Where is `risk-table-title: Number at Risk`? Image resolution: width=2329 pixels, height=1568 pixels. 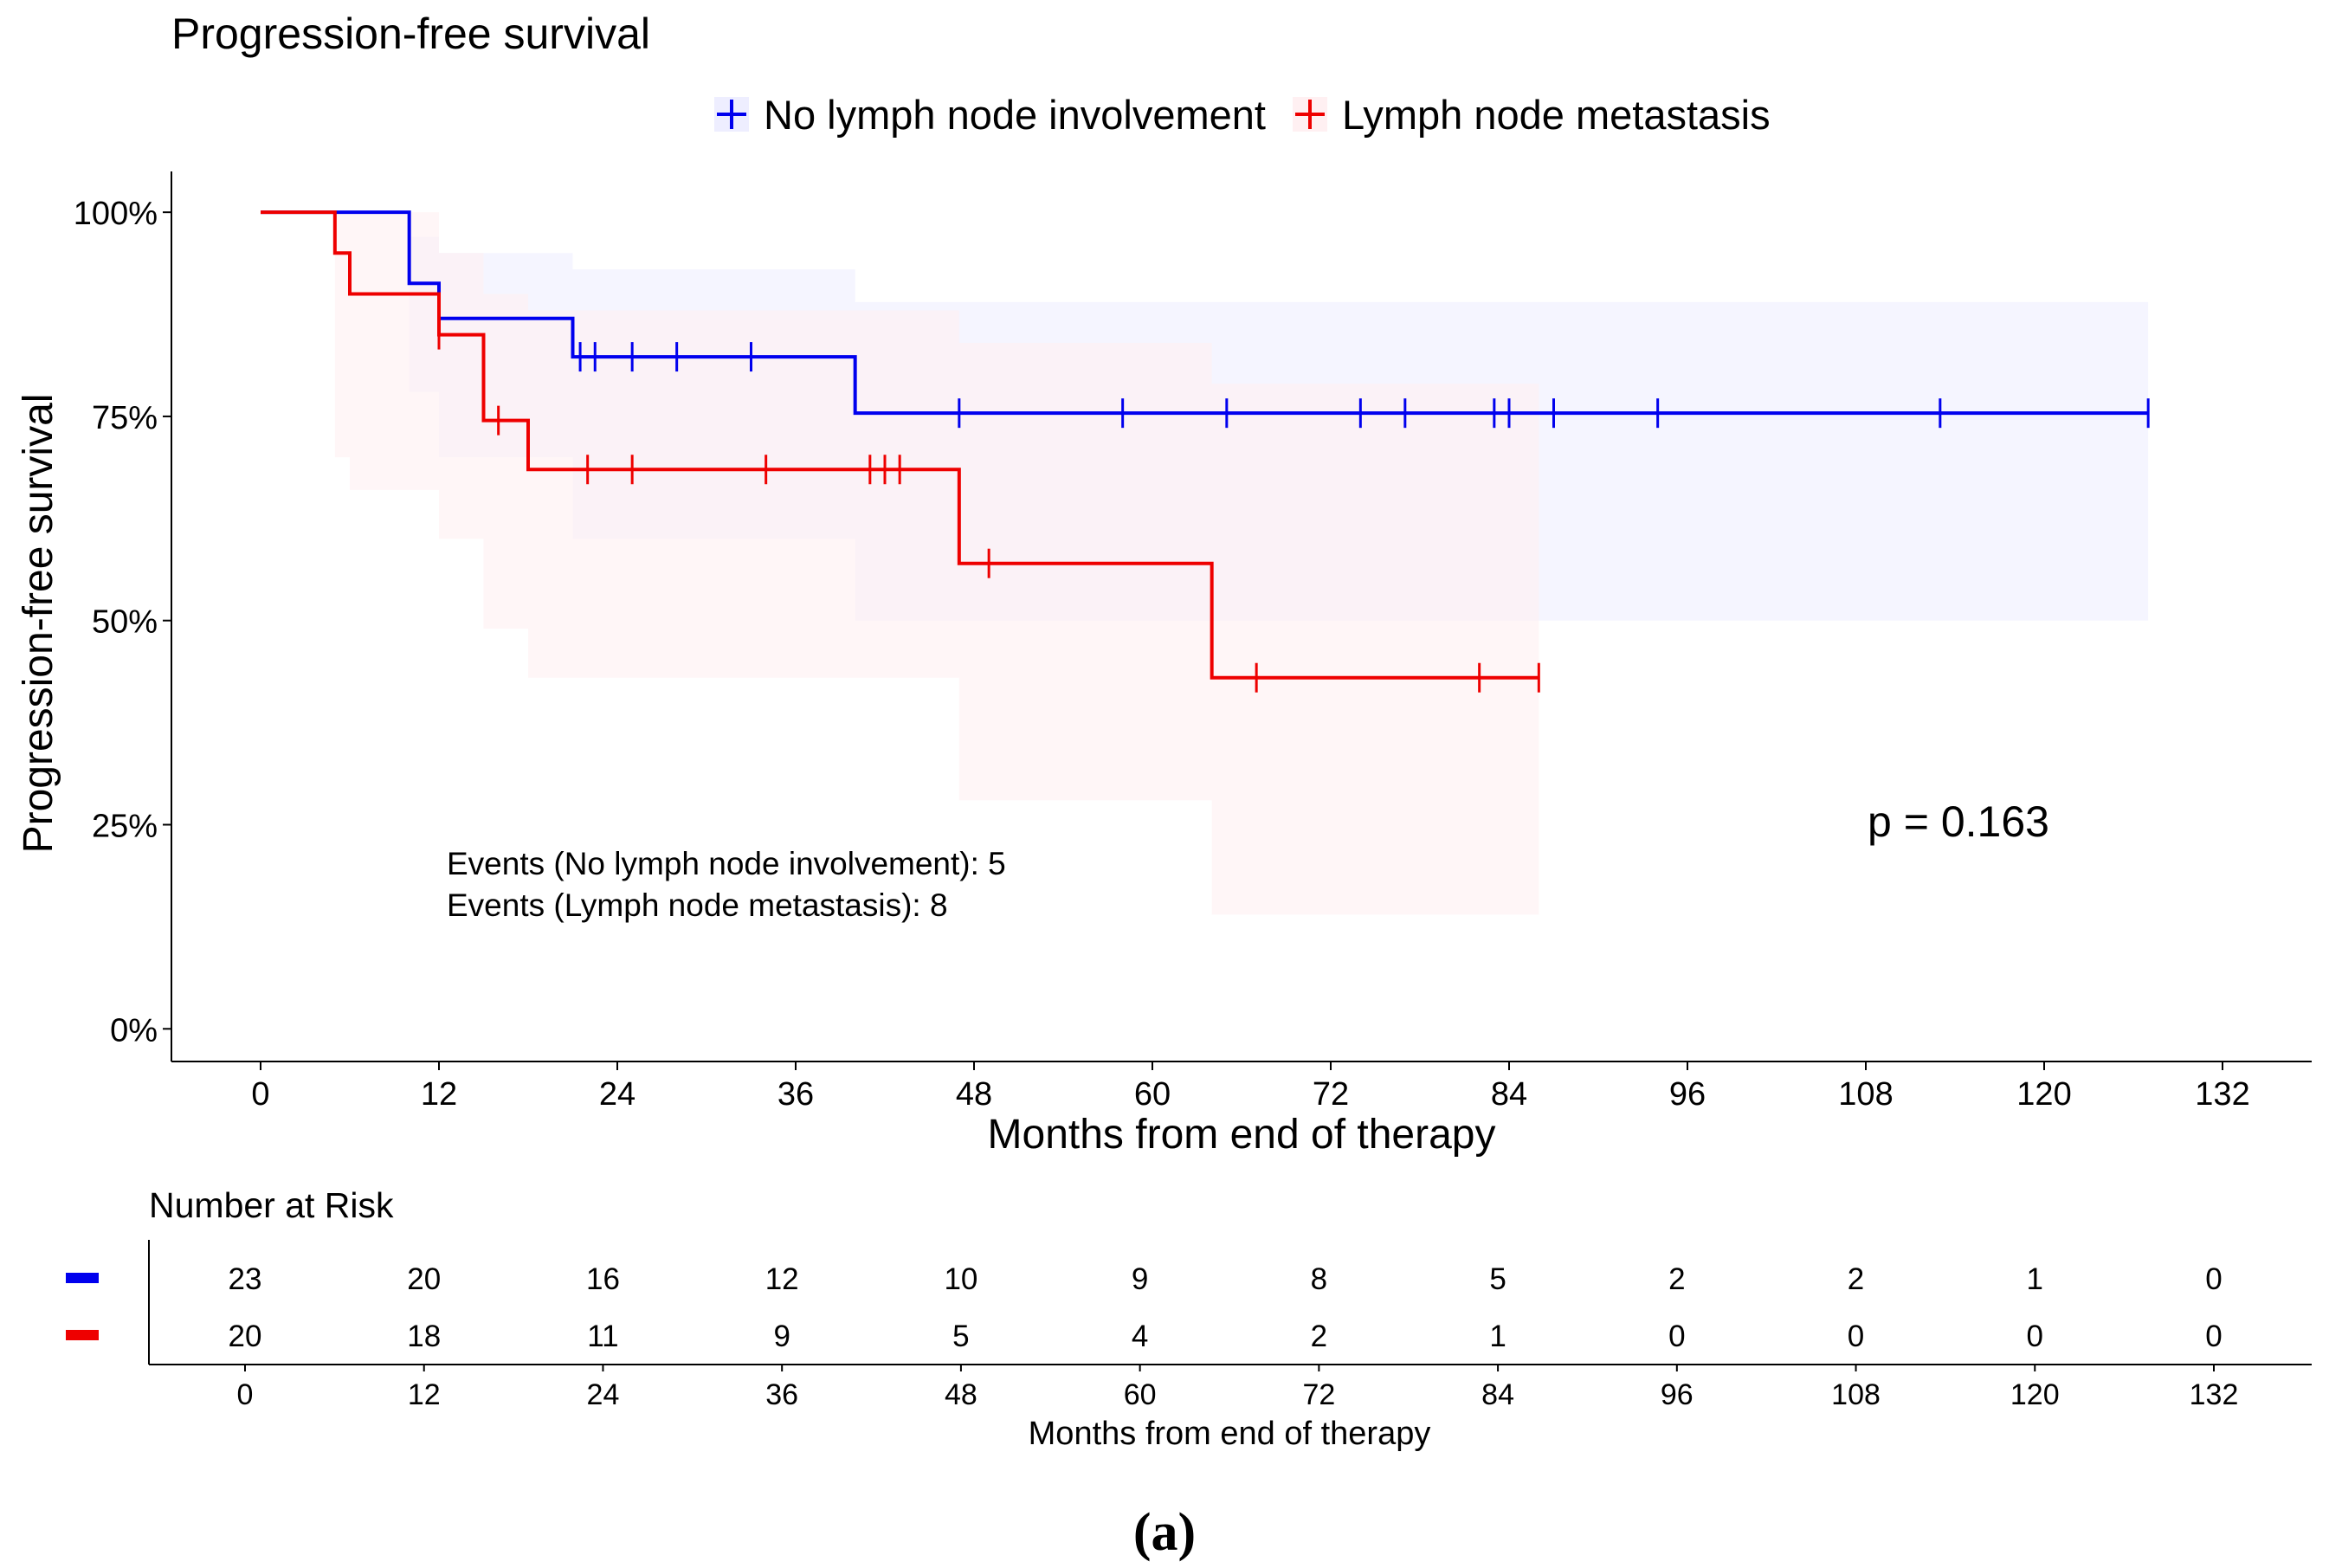
risk-table-title: Number at Risk is located at coordinates (271, 1205).